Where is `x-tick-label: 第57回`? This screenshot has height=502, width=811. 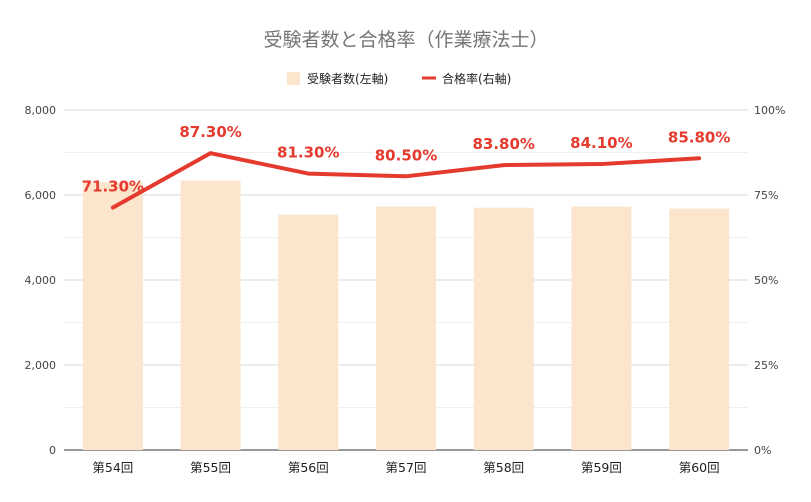 x-tick-label: 第57回 is located at coordinates (406, 467).